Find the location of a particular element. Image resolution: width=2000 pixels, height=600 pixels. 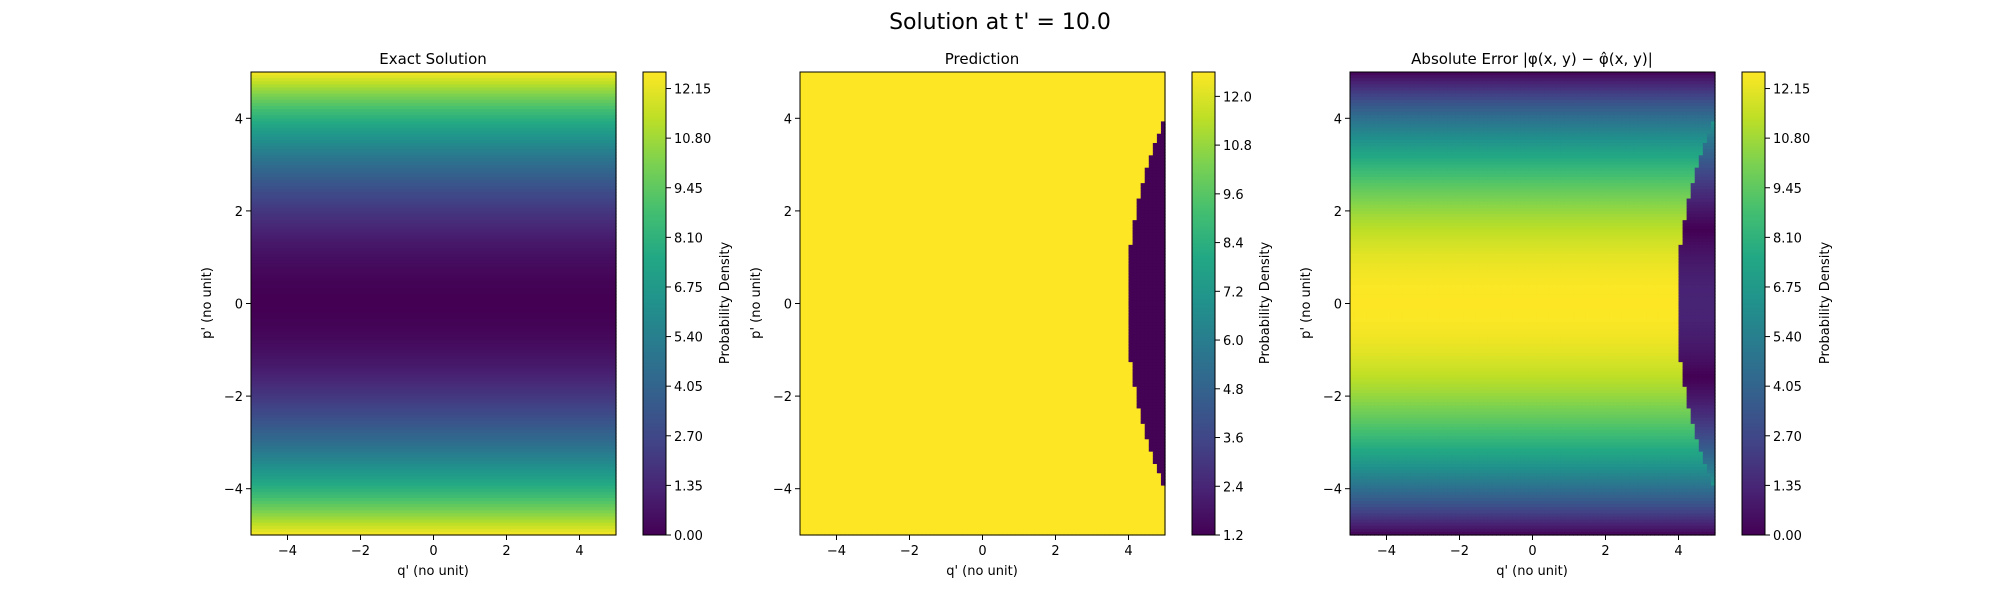

x-tick-label: 4 is located at coordinates (579, 551).